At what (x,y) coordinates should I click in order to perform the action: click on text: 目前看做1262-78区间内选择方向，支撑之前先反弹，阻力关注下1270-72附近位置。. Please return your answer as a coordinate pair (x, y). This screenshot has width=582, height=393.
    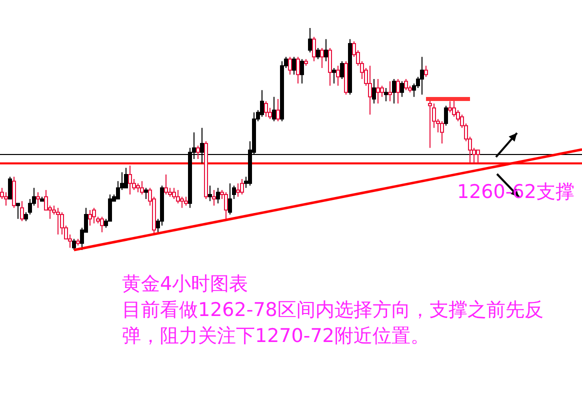
    Looking at the image, I should click on (333, 323).